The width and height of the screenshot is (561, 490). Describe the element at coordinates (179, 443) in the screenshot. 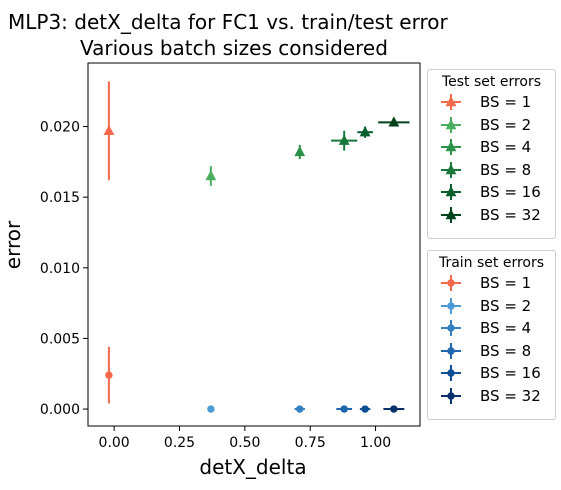

I see `x-tick-label: 0.25` at that location.